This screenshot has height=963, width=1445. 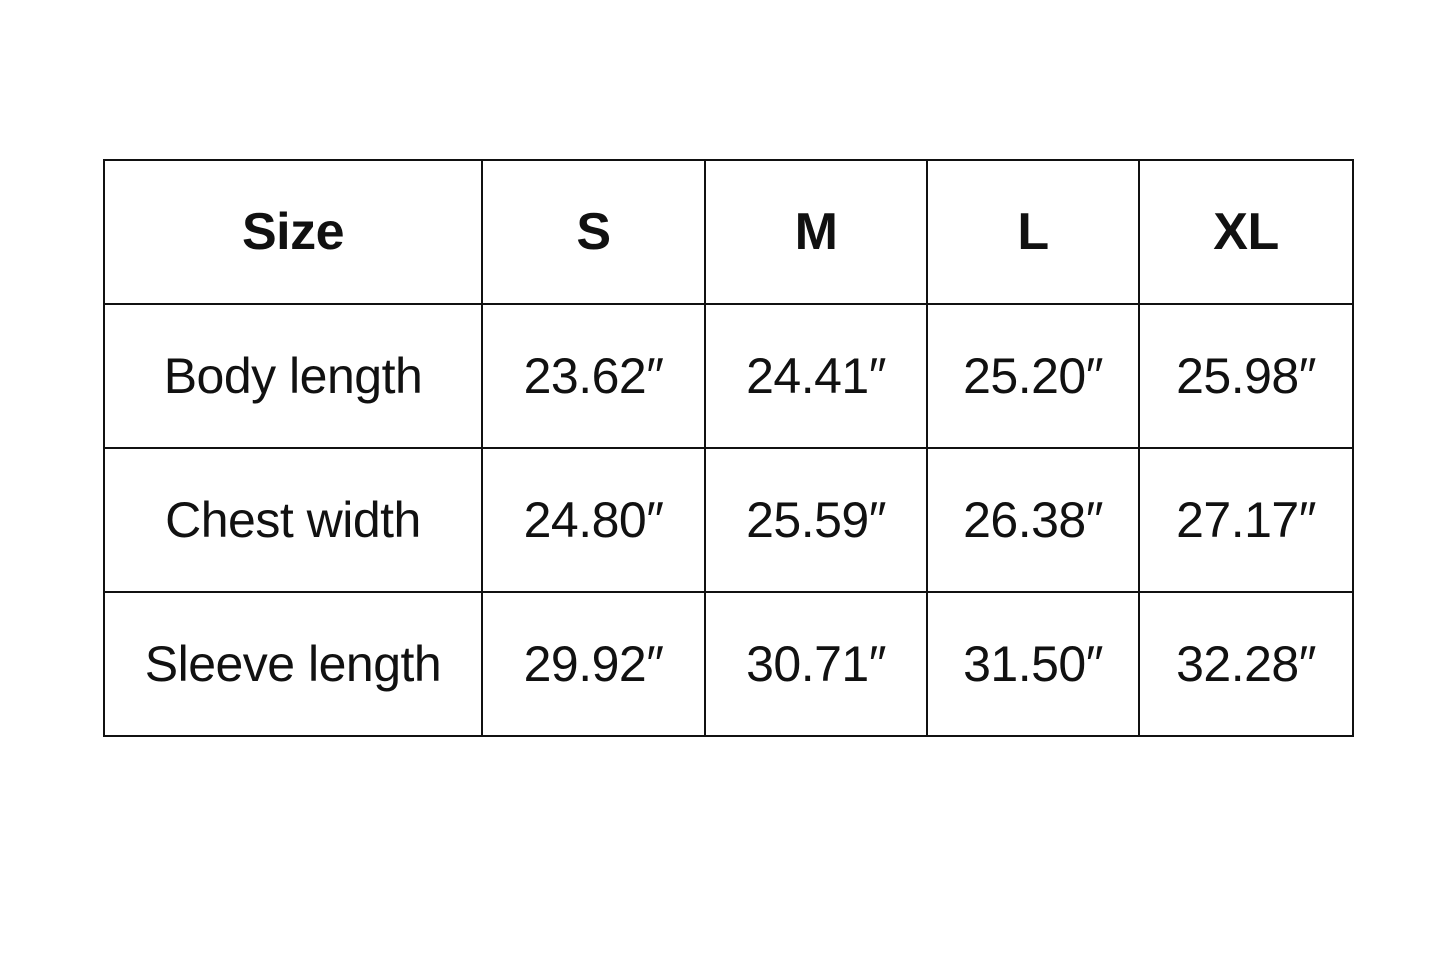 What do you see at coordinates (1246, 376) in the screenshot?
I see `cell-value: 25.98″` at bounding box center [1246, 376].